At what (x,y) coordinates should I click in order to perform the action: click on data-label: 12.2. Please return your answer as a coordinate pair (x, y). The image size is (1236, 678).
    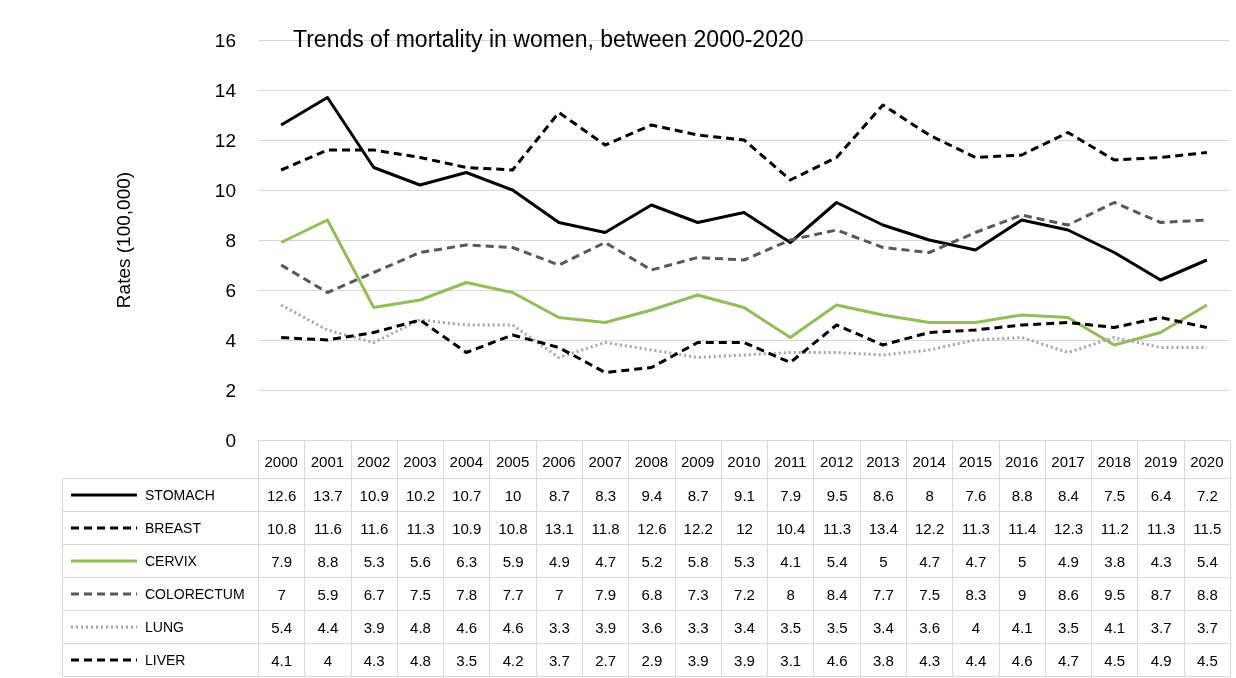
    Looking at the image, I should click on (698, 528).